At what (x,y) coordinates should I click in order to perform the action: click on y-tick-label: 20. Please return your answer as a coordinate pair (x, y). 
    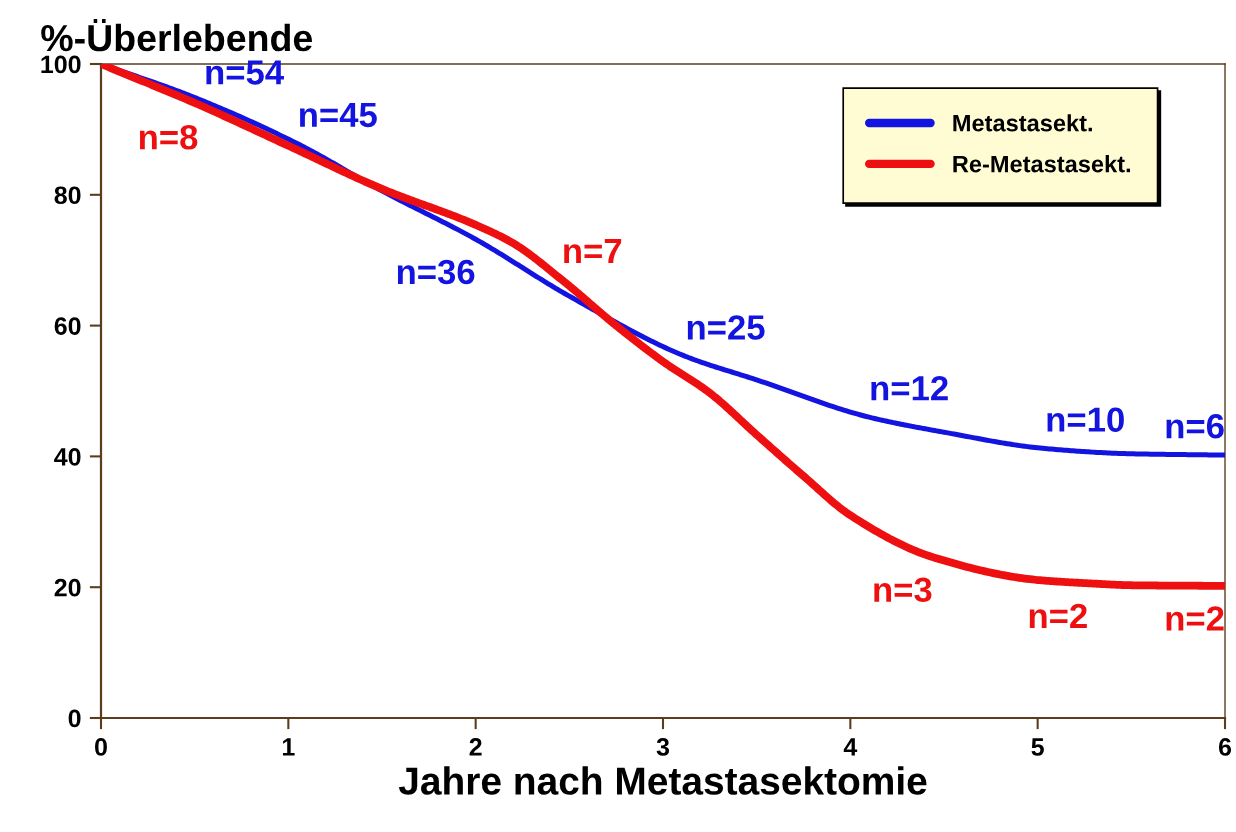
    Looking at the image, I should click on (67, 587).